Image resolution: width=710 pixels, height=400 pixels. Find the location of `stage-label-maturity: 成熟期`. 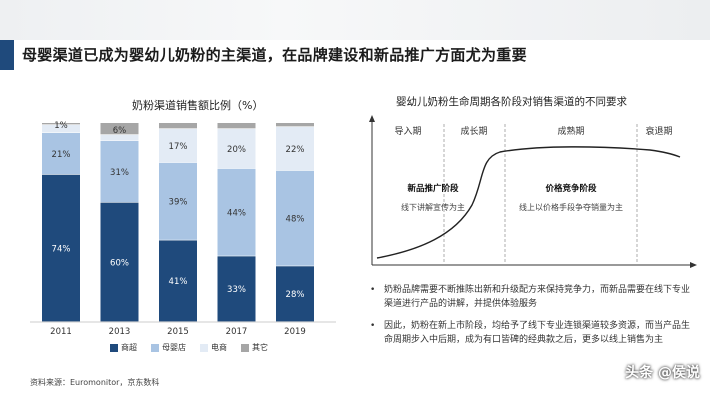

stage-label-maturity: 成熟期 is located at coordinates (570, 131).